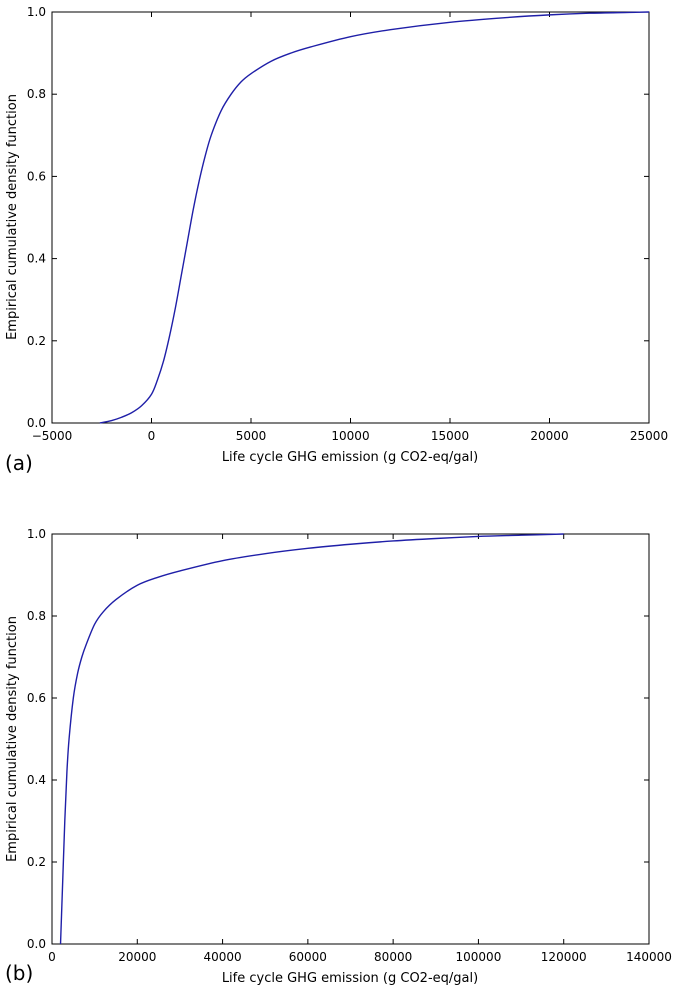  Describe the element at coordinates (450, 436) in the screenshot. I see `x-tick-label: 15000` at that location.